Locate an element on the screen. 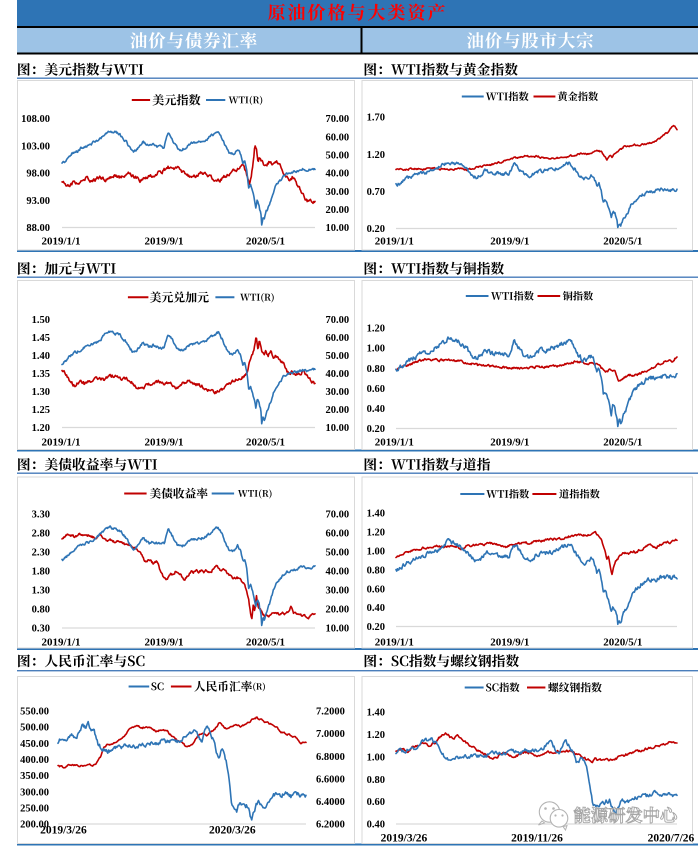  svg-text: 0.30 is located at coordinates (41, 629).